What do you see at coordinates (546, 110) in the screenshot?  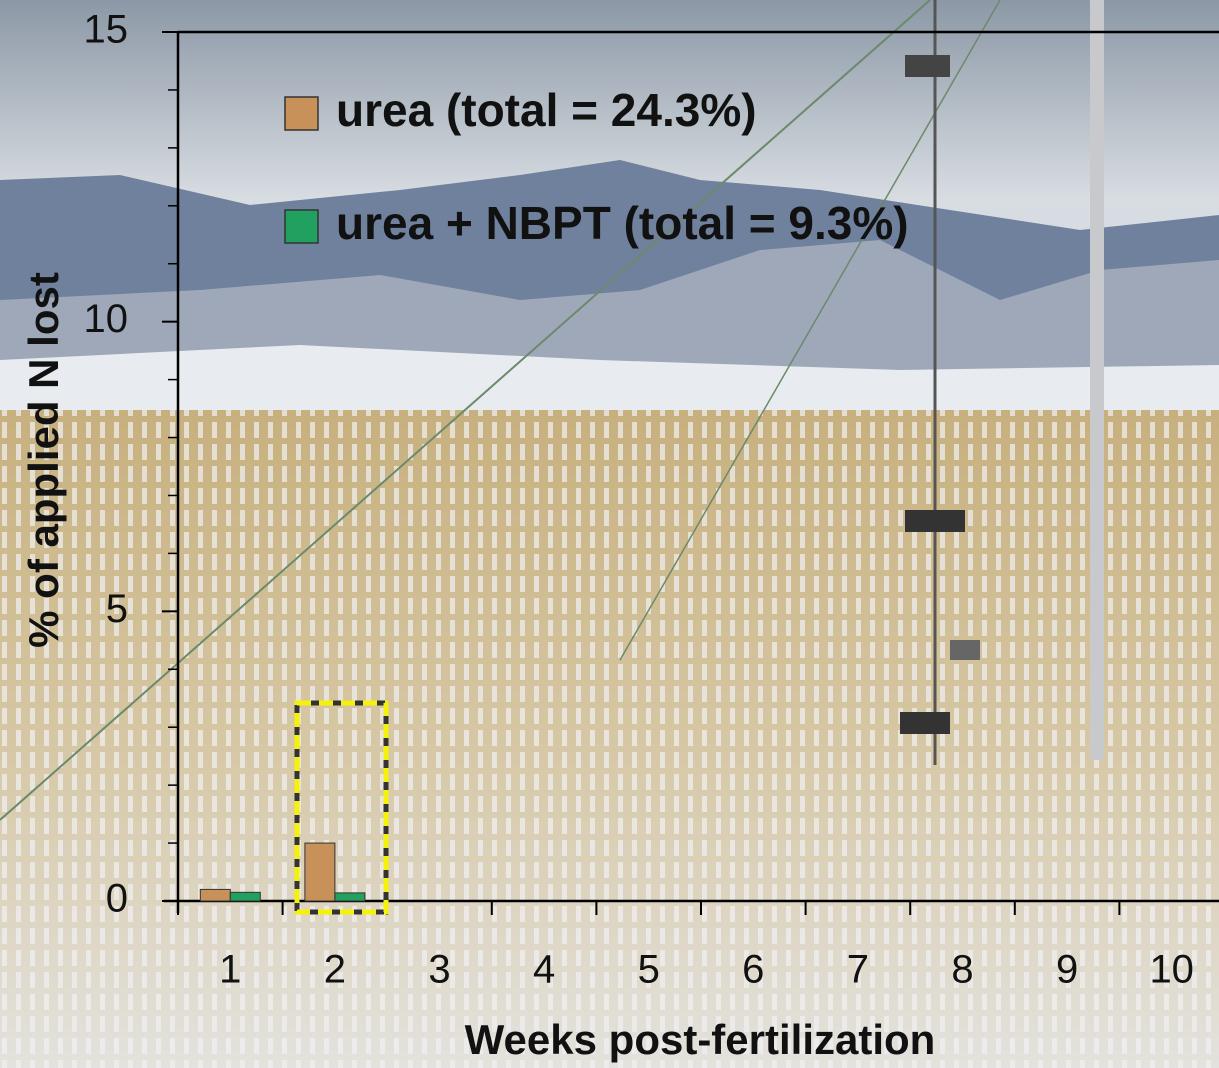 I see `legend-label: urea (total = 24.3%)` at bounding box center [546, 110].